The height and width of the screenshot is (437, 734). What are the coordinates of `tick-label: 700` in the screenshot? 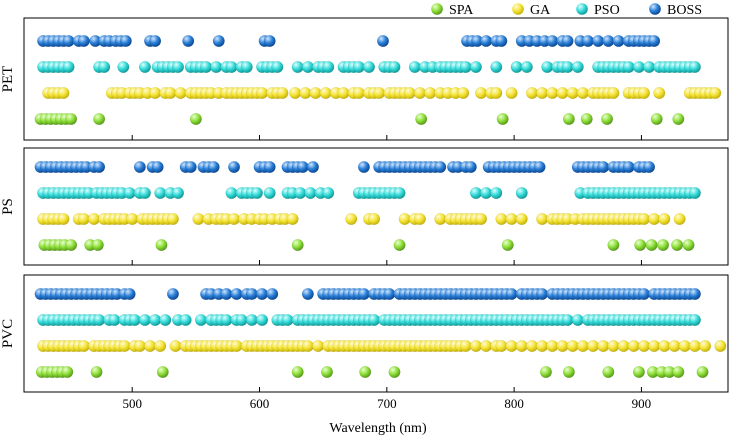 It's located at (387, 403).